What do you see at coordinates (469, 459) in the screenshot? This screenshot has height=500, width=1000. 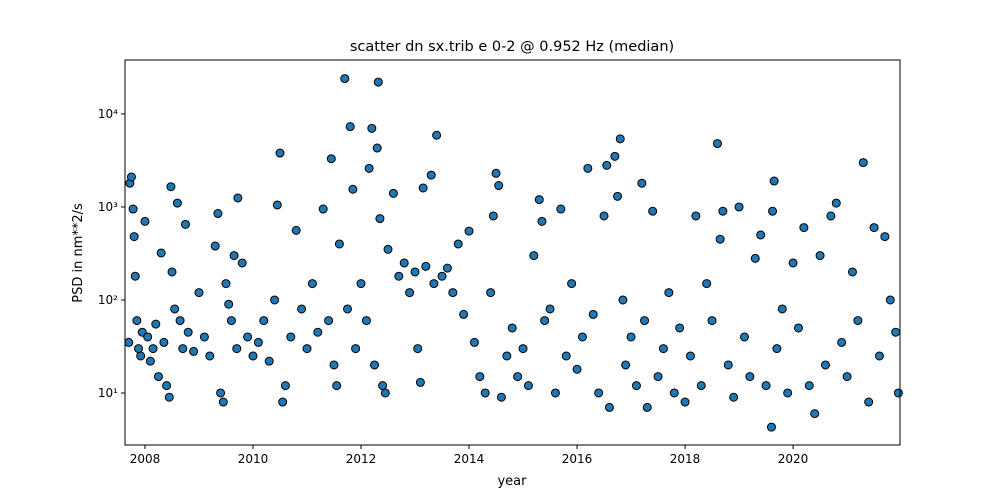 I see `x-tick-label: 2014` at bounding box center [469, 459].